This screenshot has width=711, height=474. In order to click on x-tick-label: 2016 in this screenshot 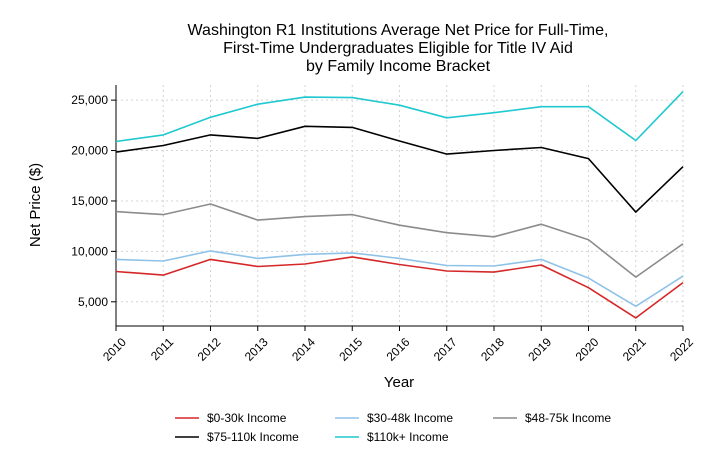, I will do `click(398, 349)`.